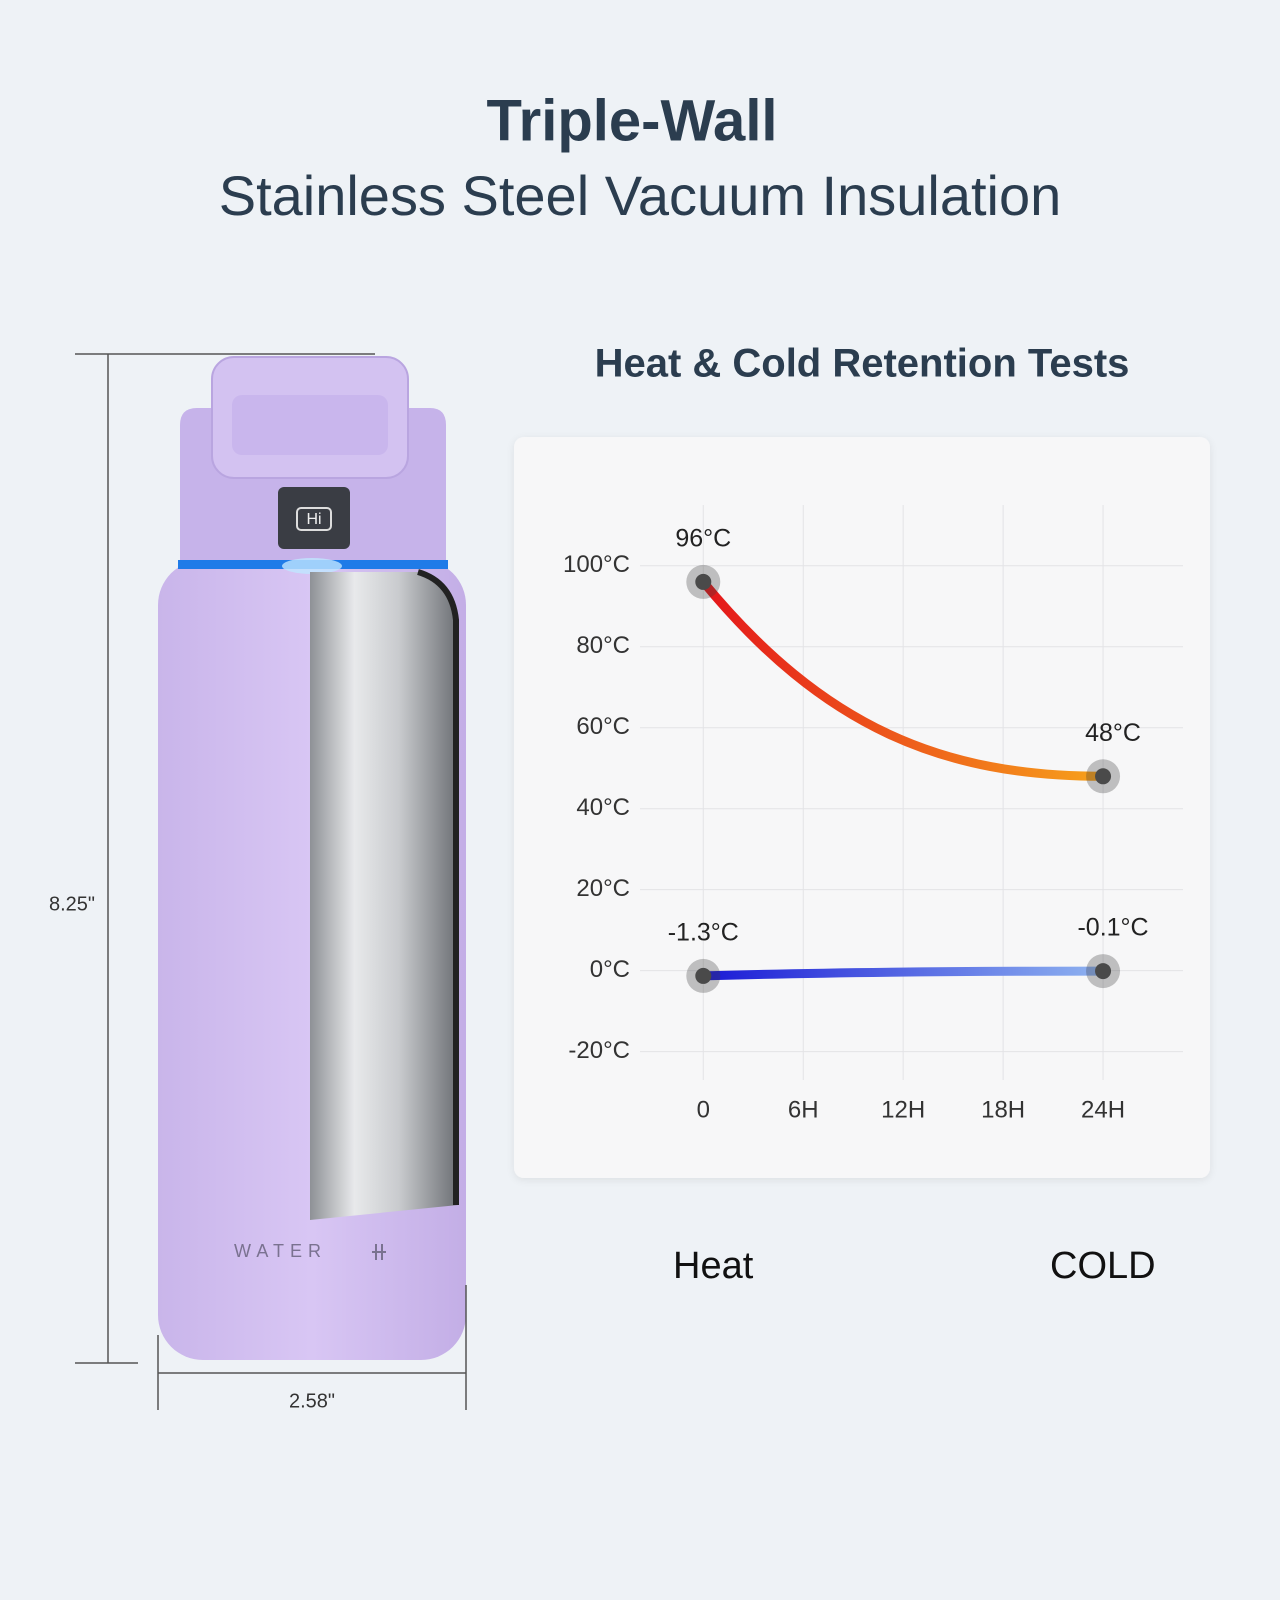 This screenshot has height=1600, width=1280. I want to click on height-label: 8.25", so click(72, 904).